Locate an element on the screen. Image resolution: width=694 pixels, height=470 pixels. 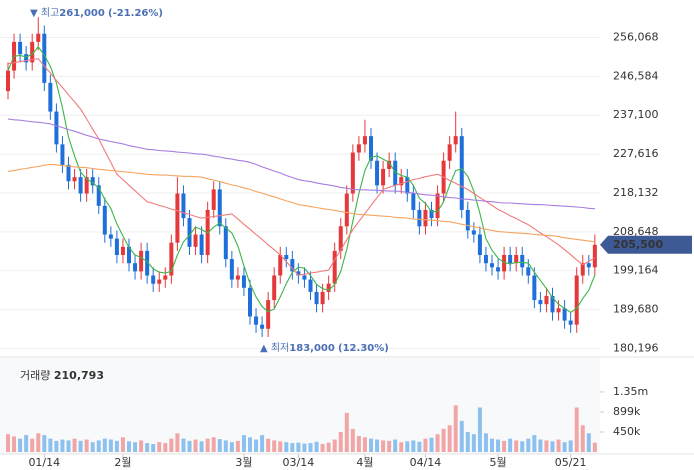
y-tick-label: 199,164 is located at coordinates (636, 270).